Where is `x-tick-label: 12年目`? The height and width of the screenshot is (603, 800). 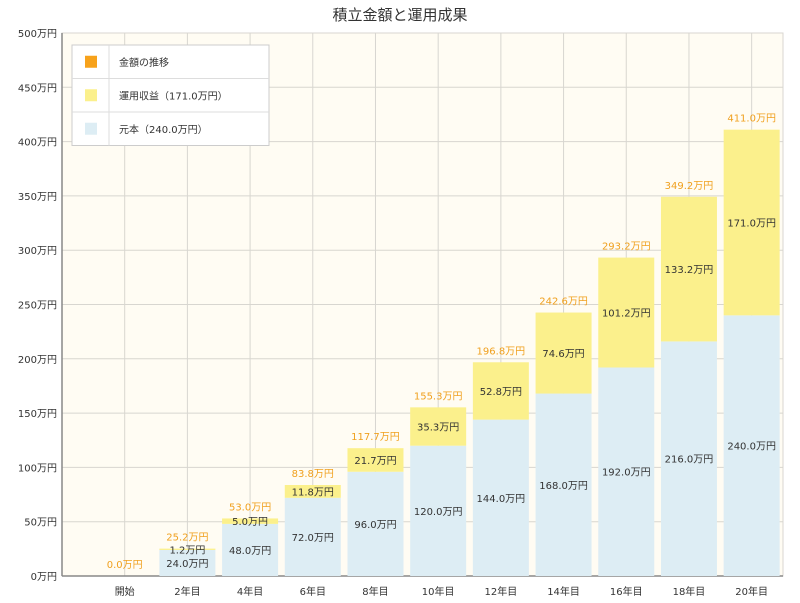 x-tick-label: 12年目 is located at coordinates (501, 591).